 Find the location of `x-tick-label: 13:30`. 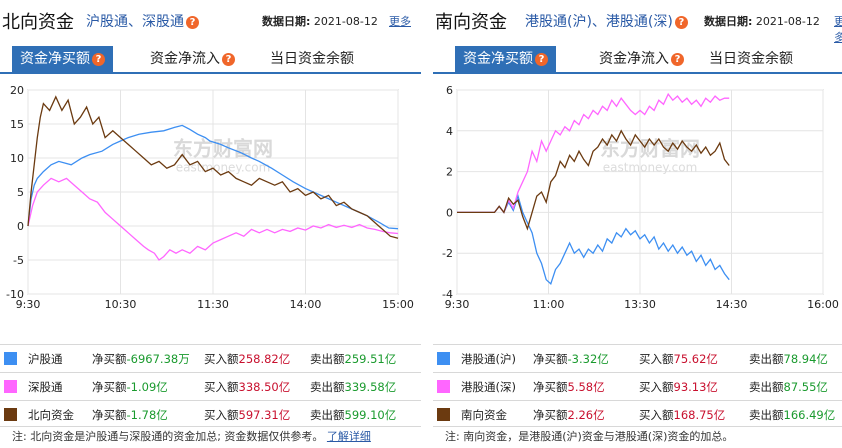

x-tick-label: 13:30 is located at coordinates (640, 304).